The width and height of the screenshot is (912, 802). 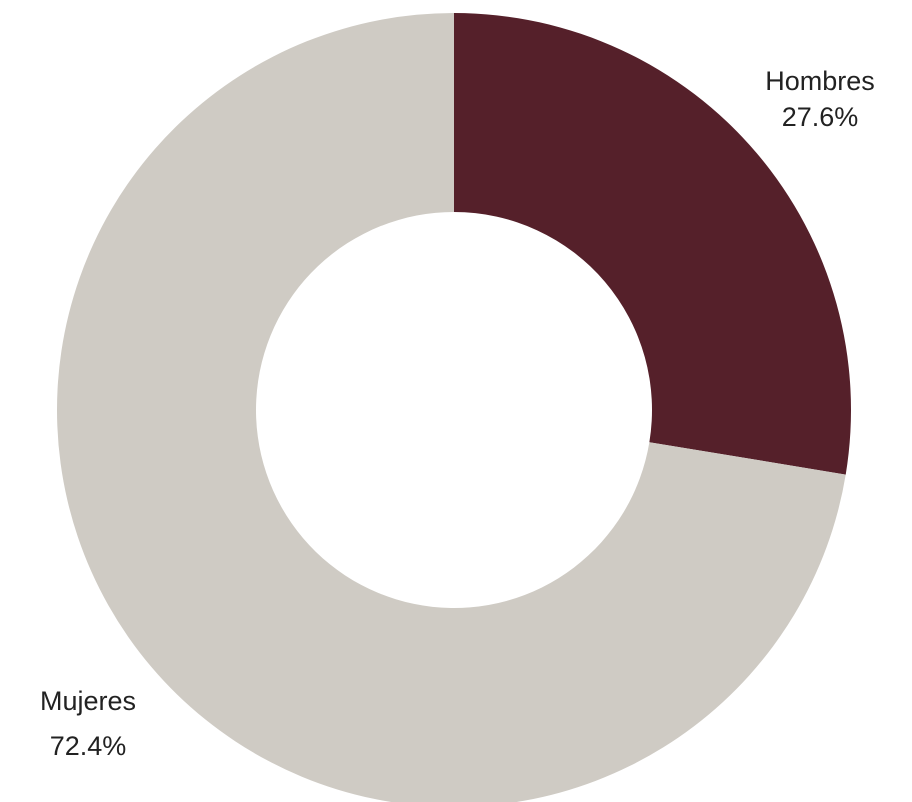 What do you see at coordinates (820, 117) in the screenshot?
I see `slice-value-hombres: 27.6%` at bounding box center [820, 117].